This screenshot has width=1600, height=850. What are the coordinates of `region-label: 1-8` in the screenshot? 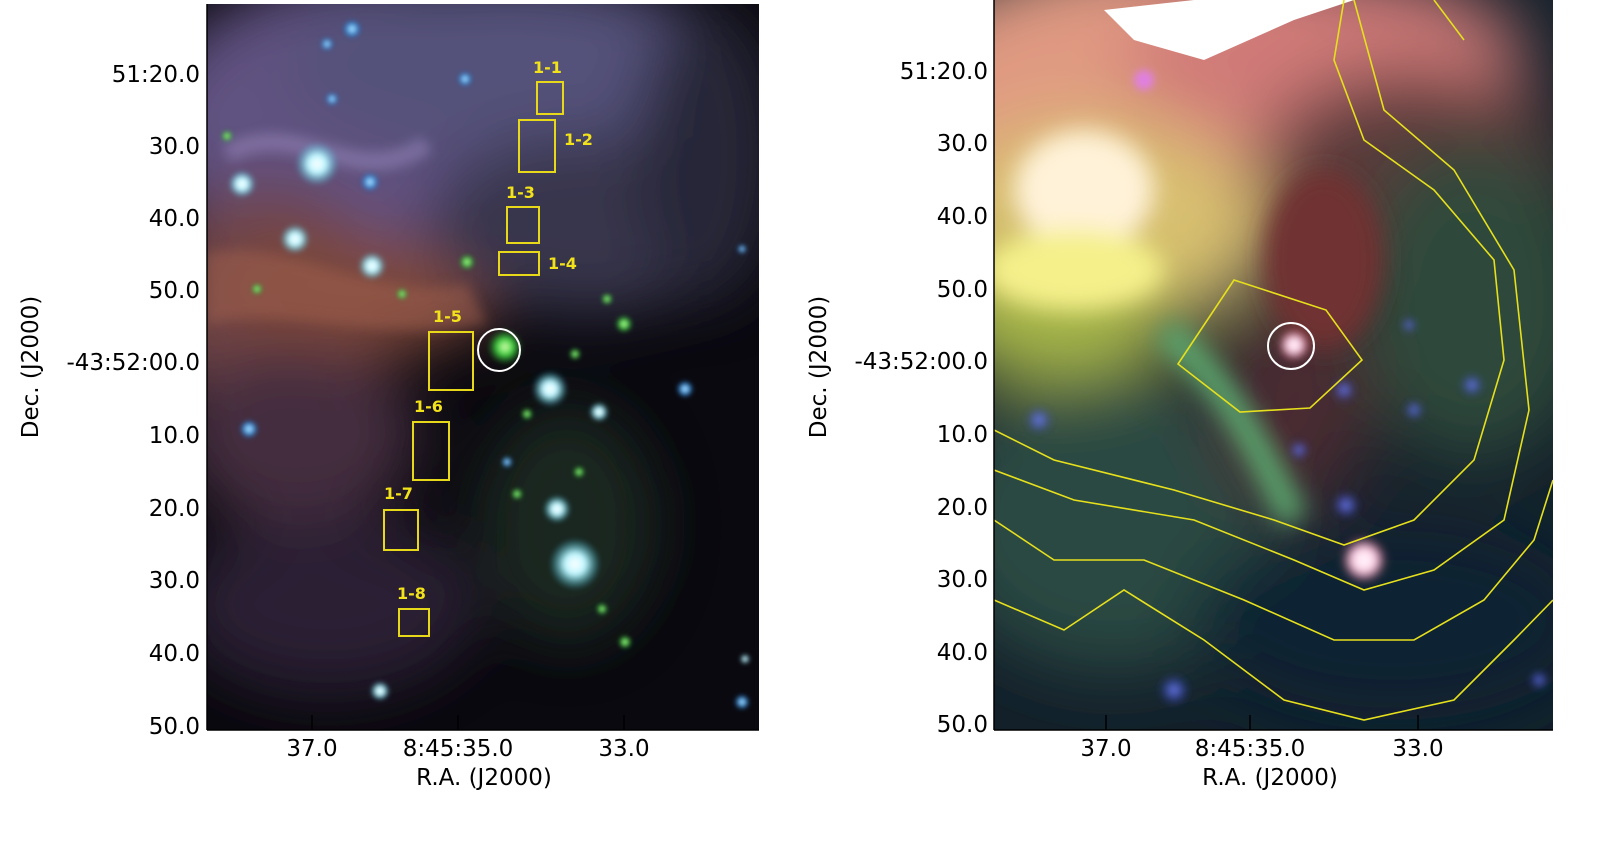 It's located at (411, 593).